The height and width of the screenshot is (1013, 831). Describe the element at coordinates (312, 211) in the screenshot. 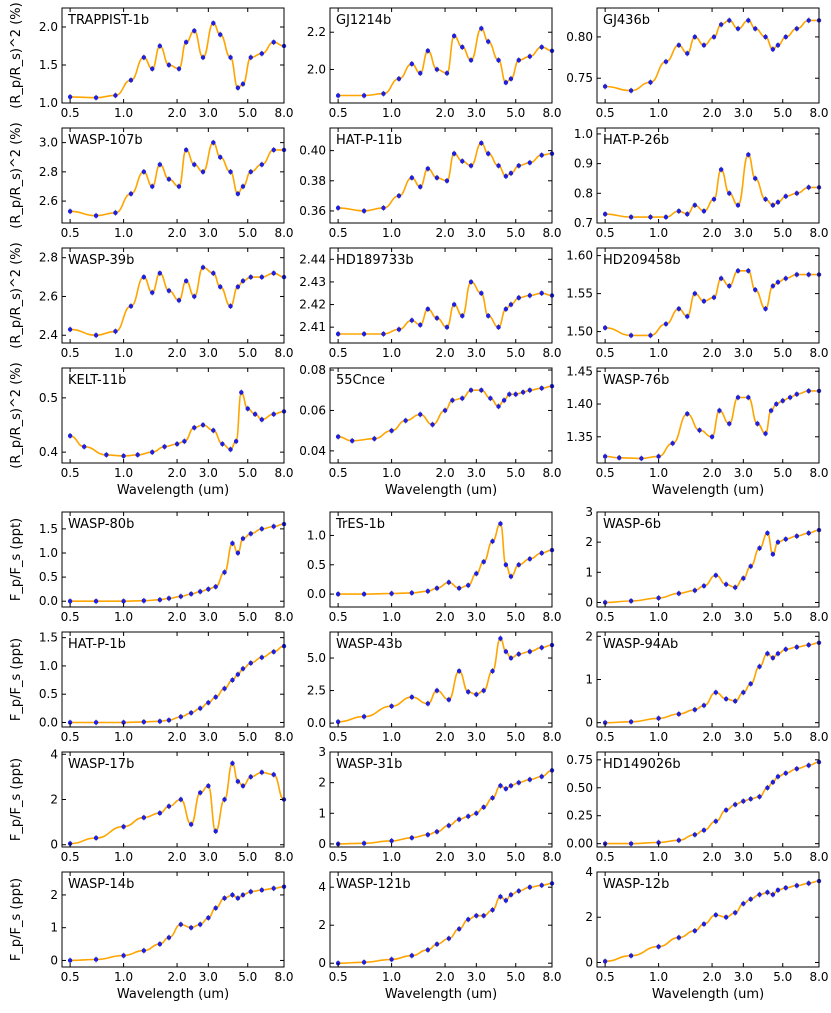

I see `y-tick-label: 0.36` at that location.